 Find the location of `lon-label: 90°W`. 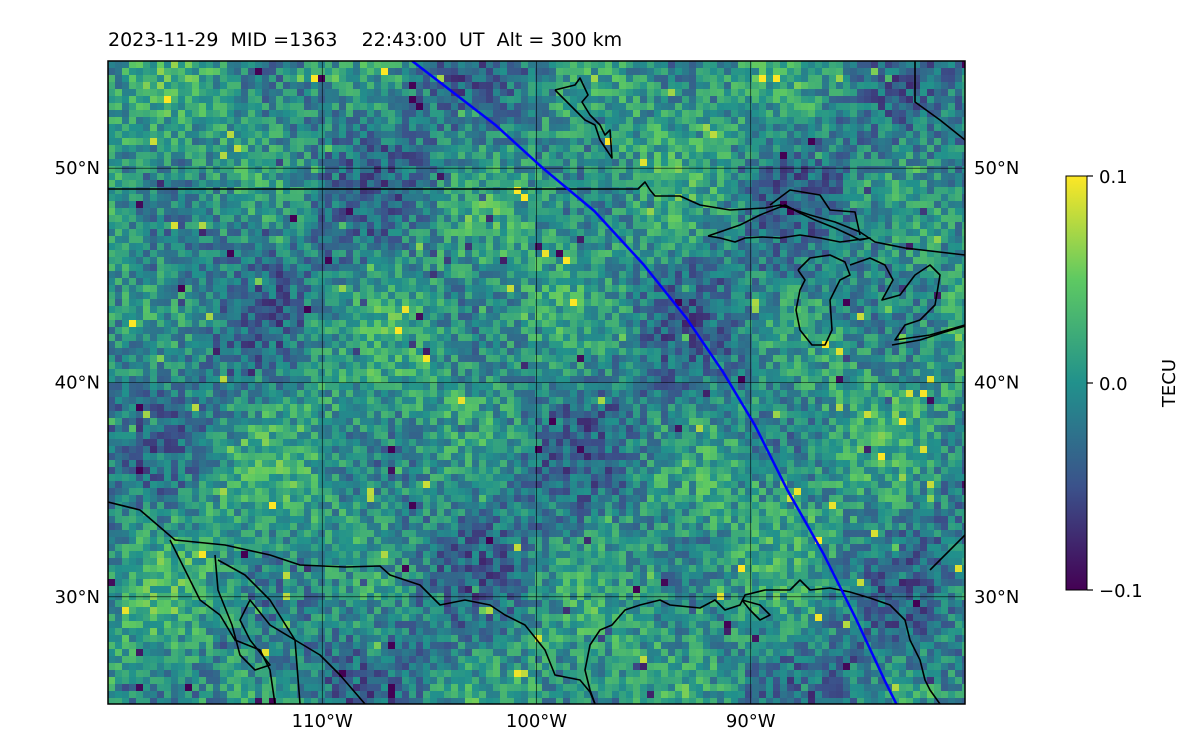

lon-label: 90°W is located at coordinates (751, 721).